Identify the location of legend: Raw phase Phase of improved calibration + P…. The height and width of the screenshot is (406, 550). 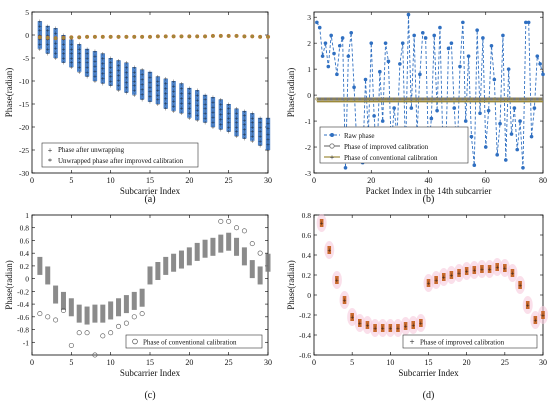
(394, 145).